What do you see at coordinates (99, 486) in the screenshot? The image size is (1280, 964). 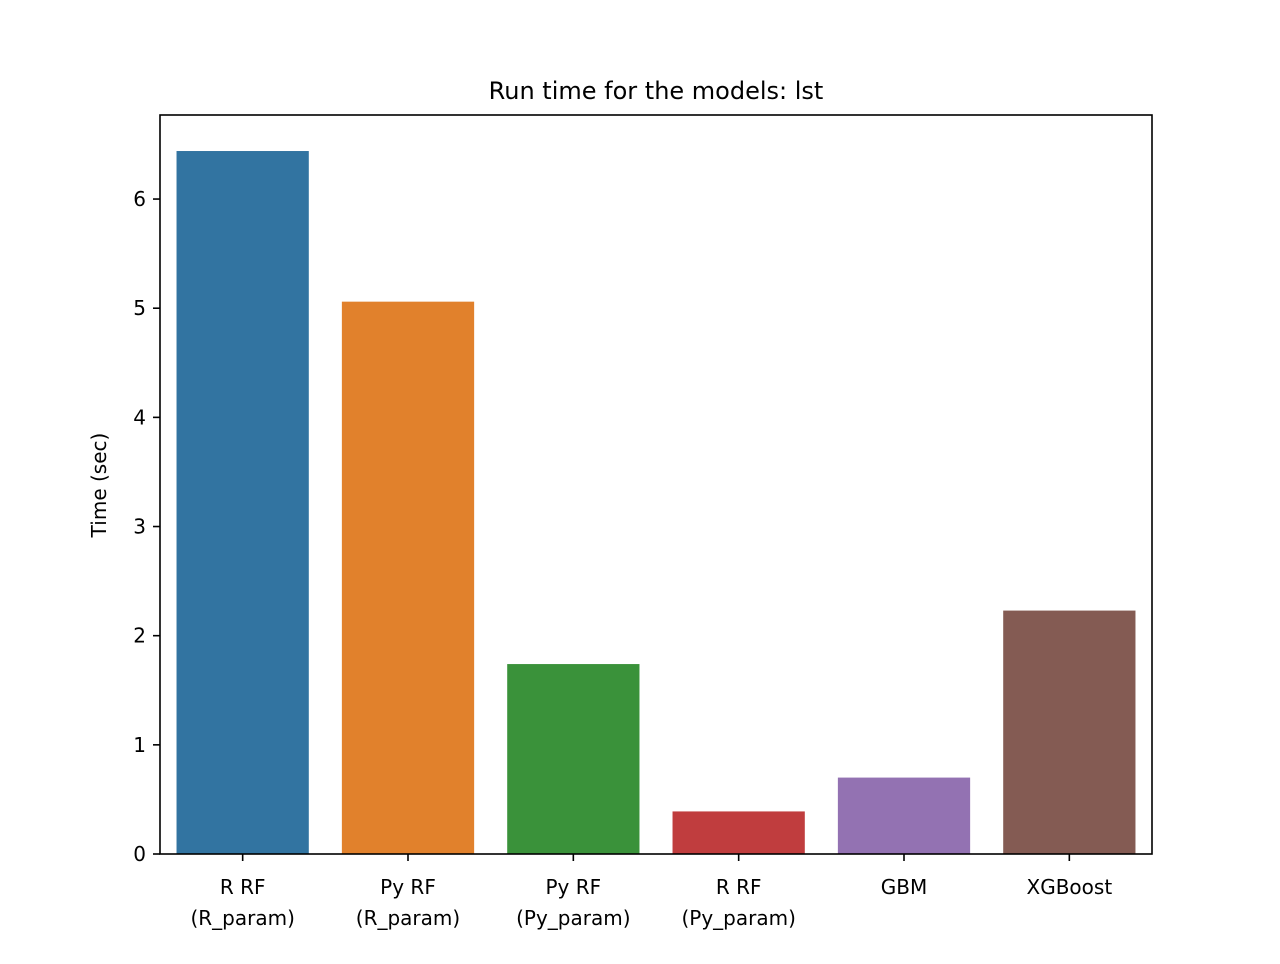 I see `y-axis-label: Time (sec)` at bounding box center [99, 486].